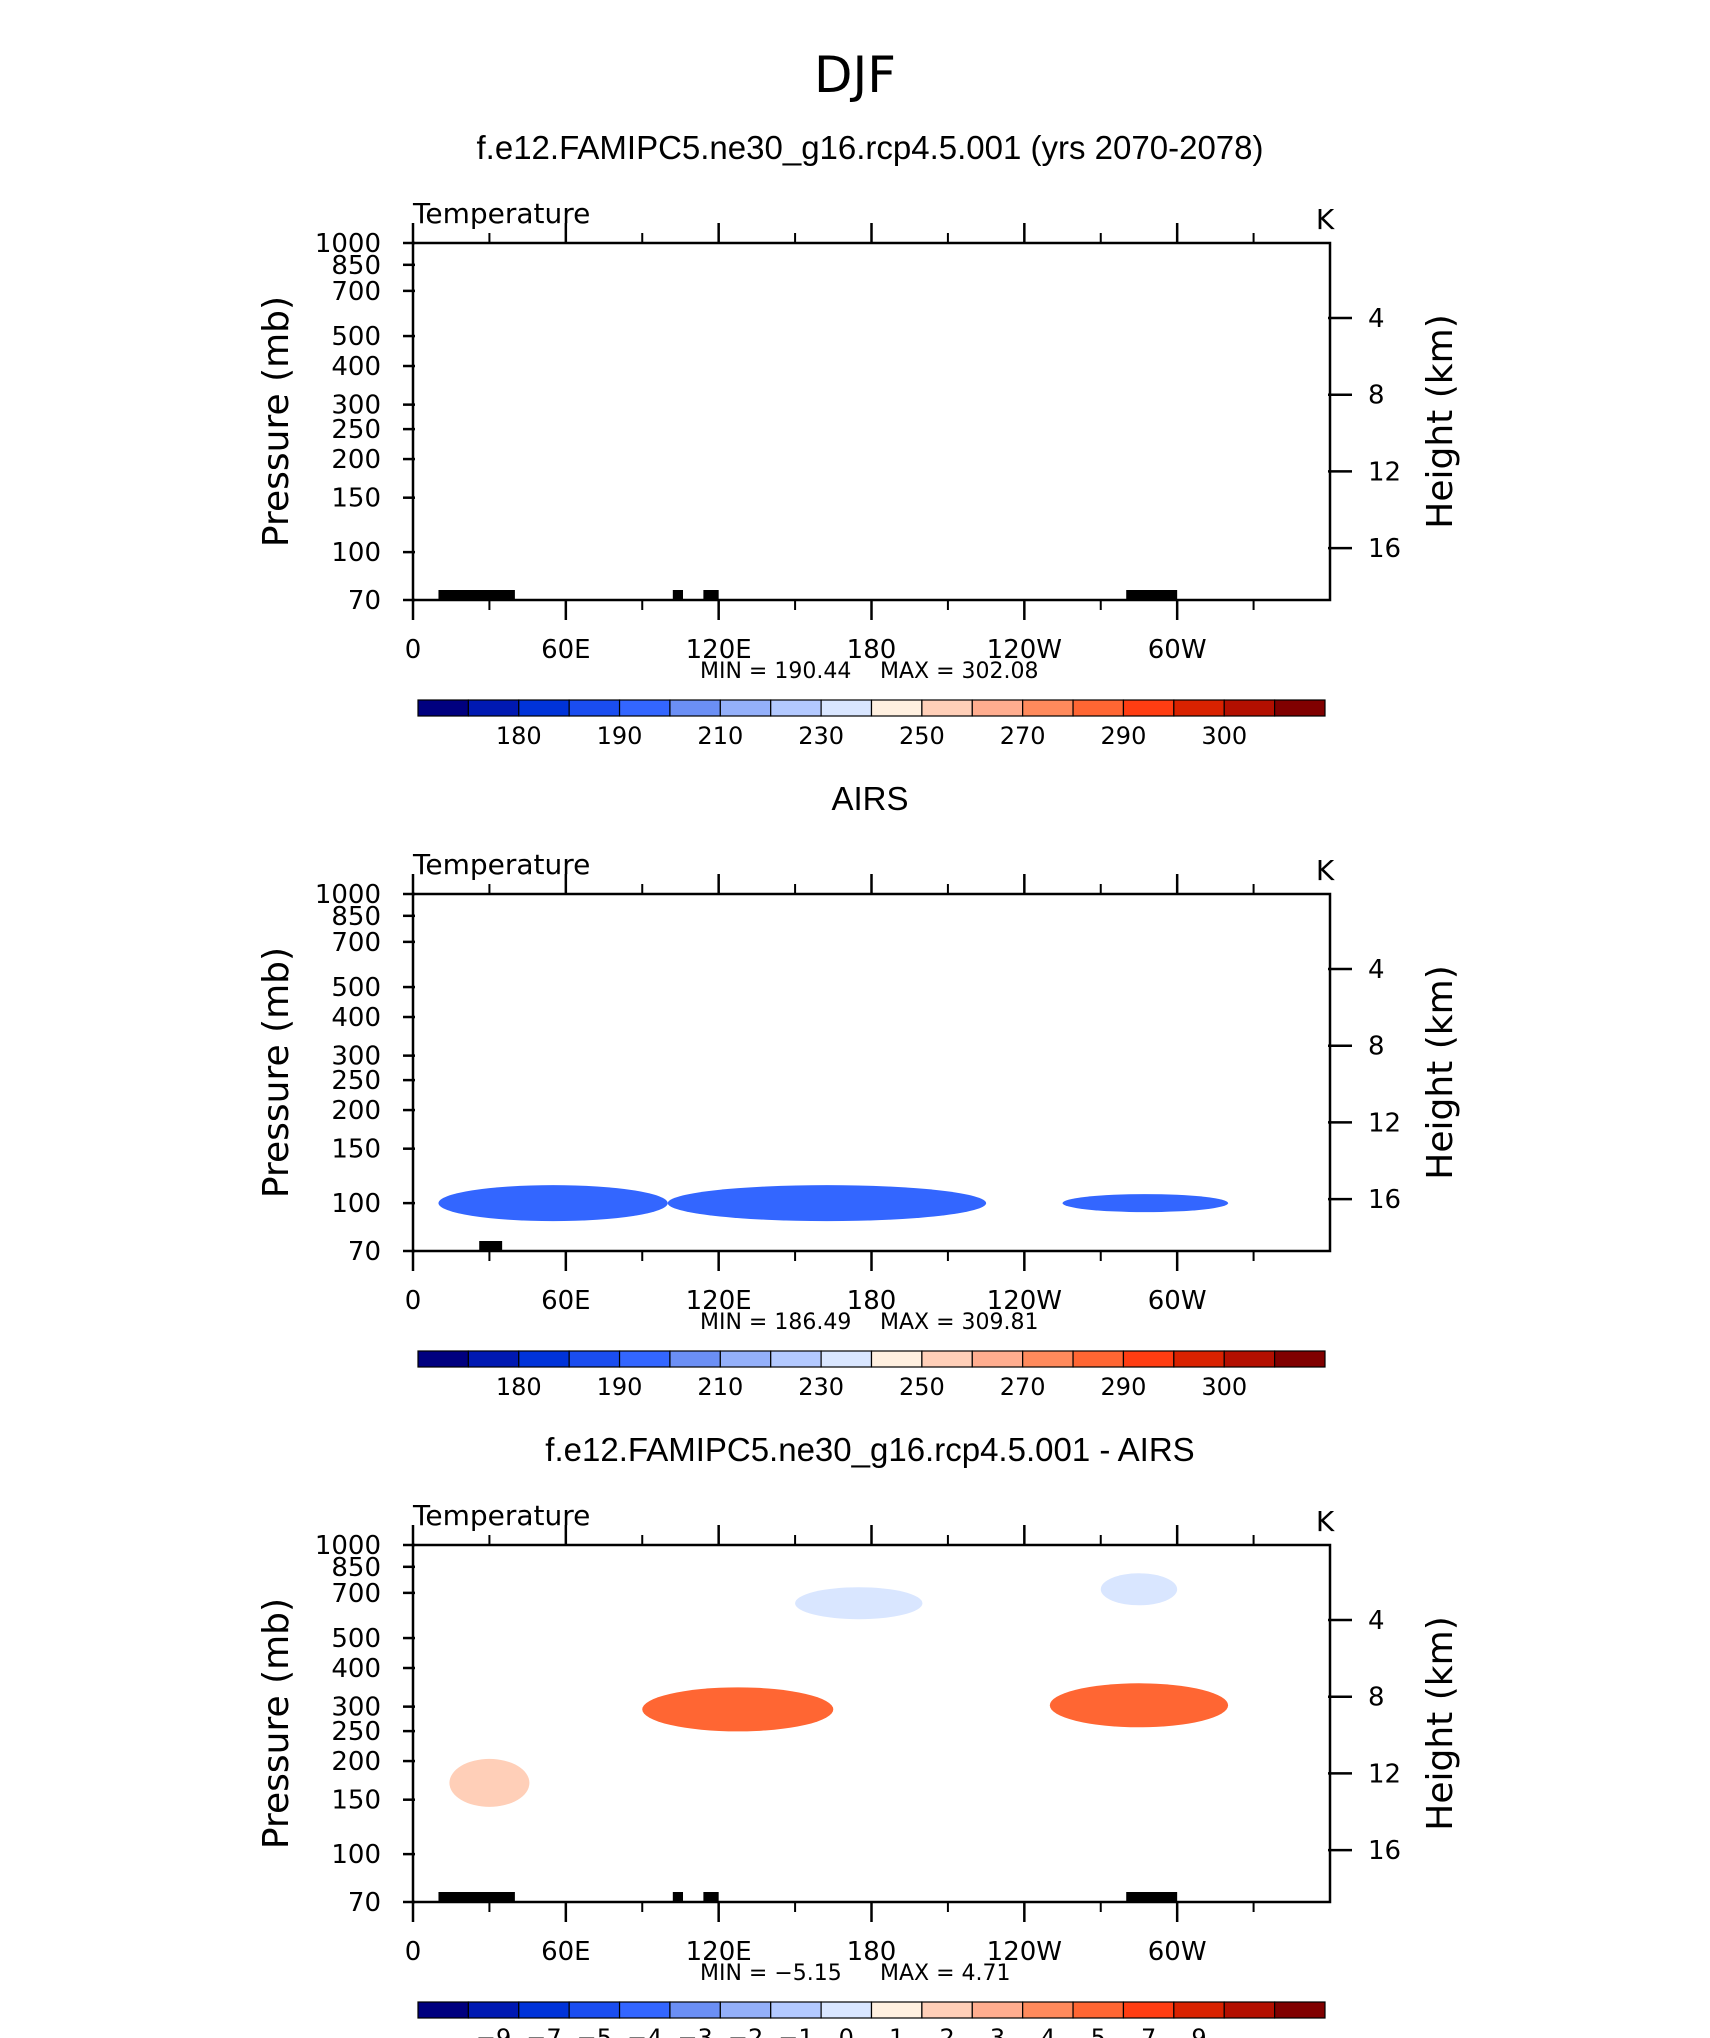  I want to click on colorbar-label: 1, so click(896, 2031).